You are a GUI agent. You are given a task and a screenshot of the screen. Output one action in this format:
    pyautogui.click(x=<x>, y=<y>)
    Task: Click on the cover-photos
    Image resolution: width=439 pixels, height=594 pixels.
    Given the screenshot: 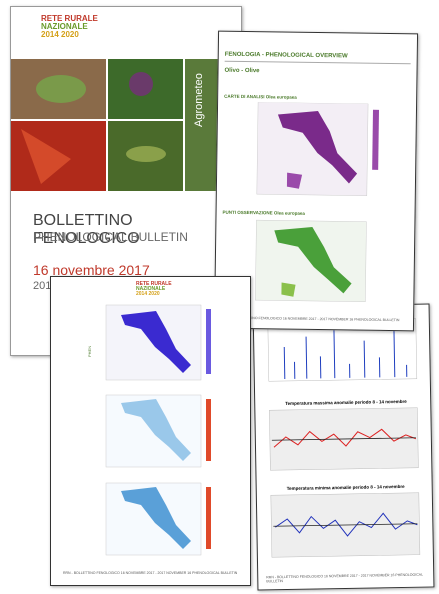 What is the action you would take?
    pyautogui.click(x=126, y=125)
    